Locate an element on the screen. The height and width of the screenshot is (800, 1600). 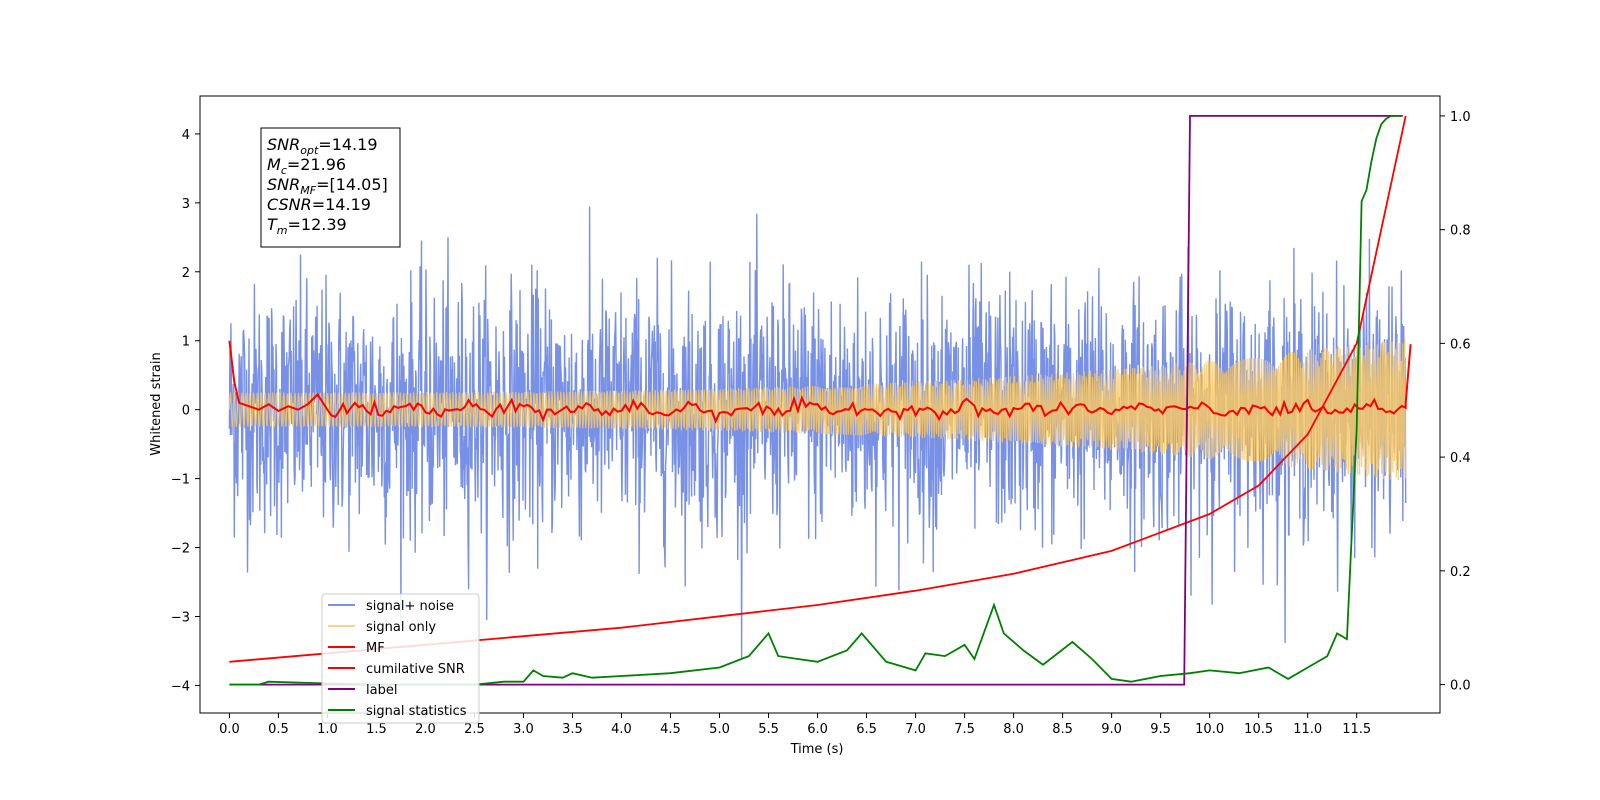
y-tick-label: −1 is located at coordinates (180, 480).